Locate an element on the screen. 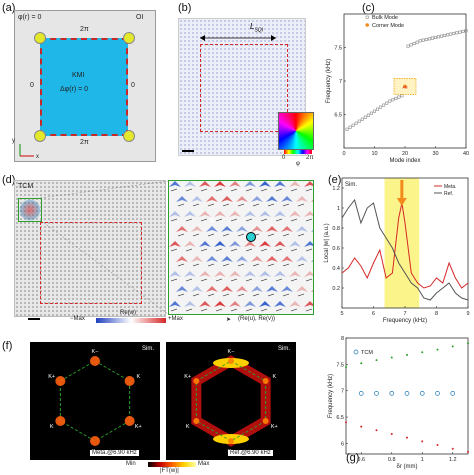 This screenshot has width=474, height=475. phase-colorbar is located at coordinates (298, 152).